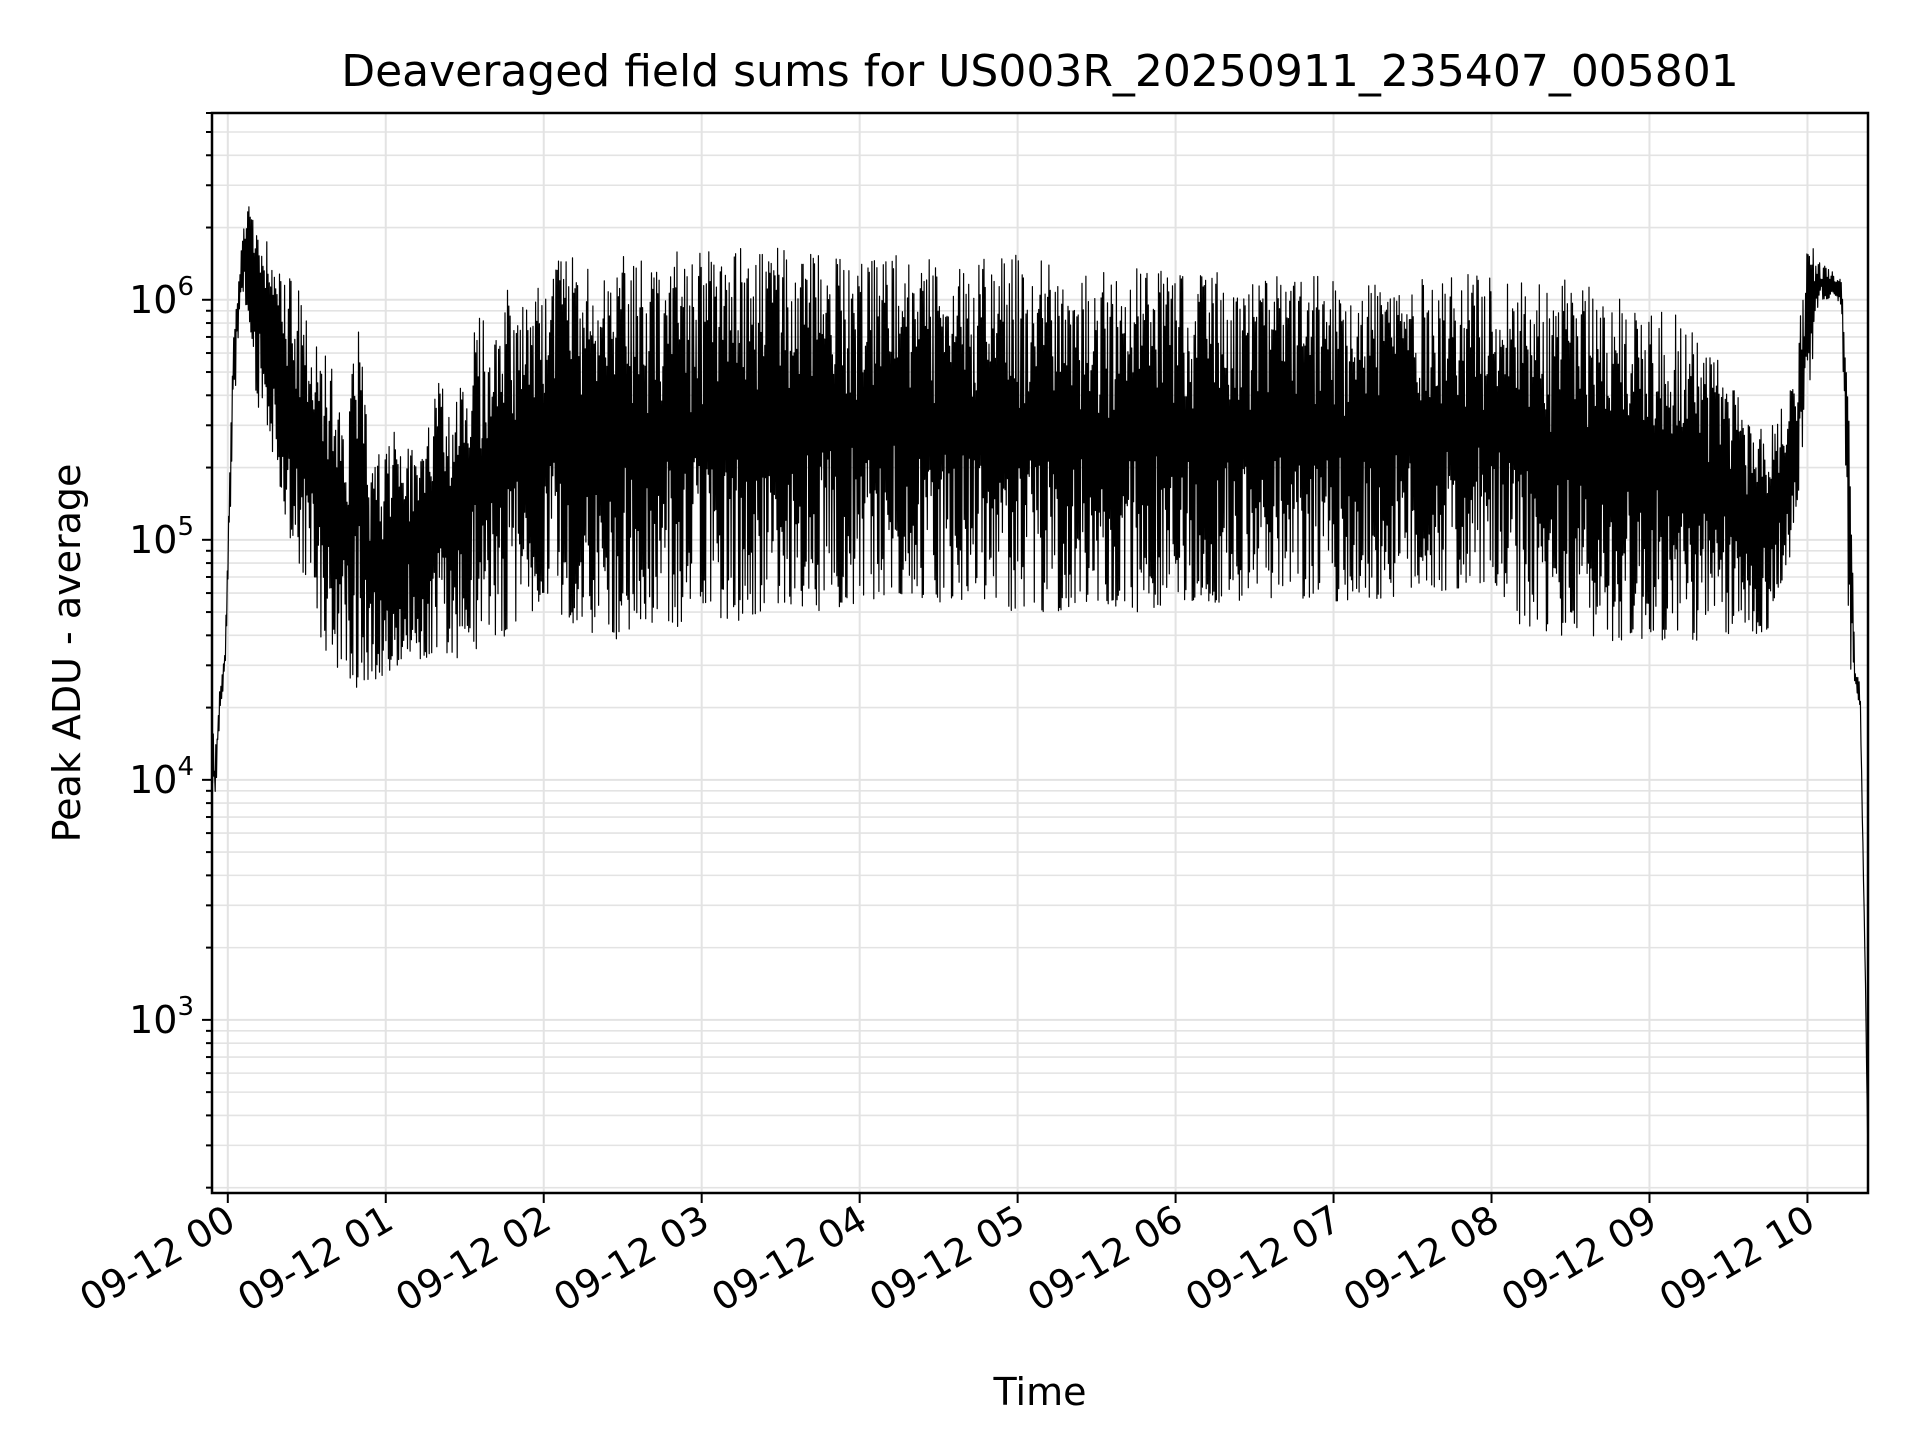  What do you see at coordinates (185, 767) in the screenshot?
I see `y-tick-exponent: 4` at bounding box center [185, 767].